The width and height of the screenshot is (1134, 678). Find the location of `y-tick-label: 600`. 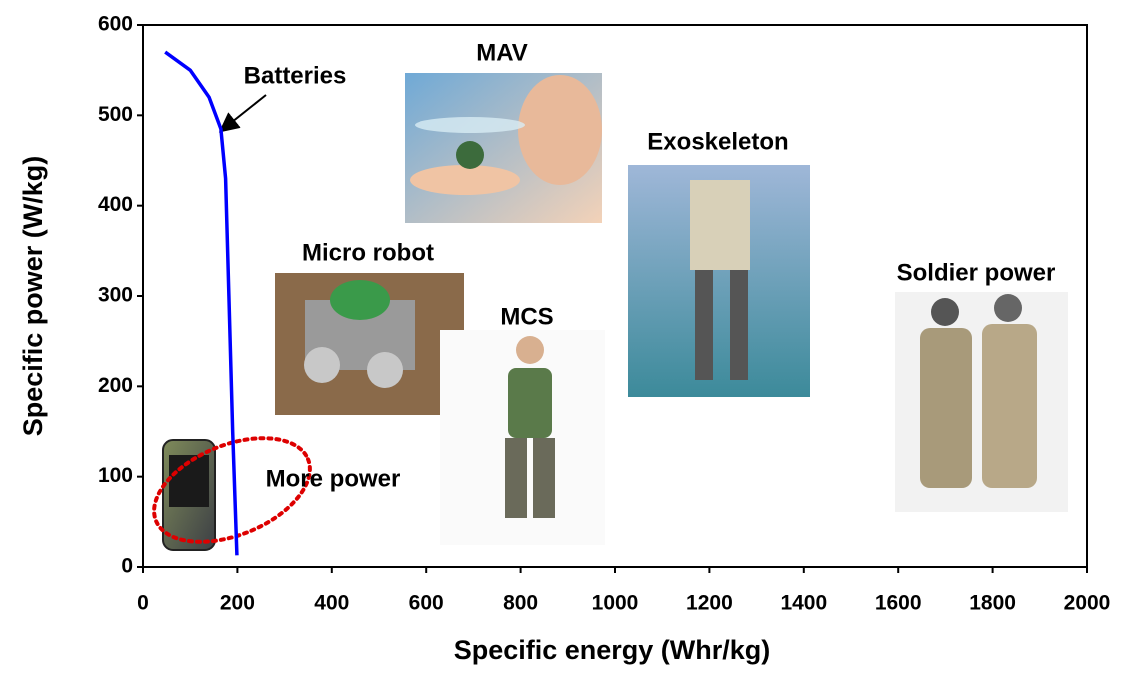

y-tick-label: 600 is located at coordinates (115, 24).